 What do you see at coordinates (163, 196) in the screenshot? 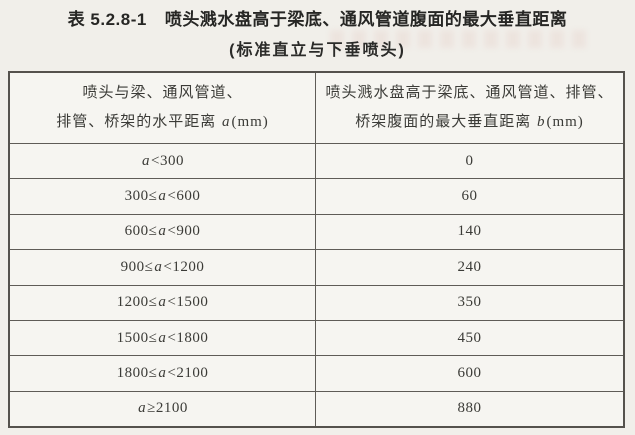
I see `range-cell: 300≤a<600` at bounding box center [163, 196].